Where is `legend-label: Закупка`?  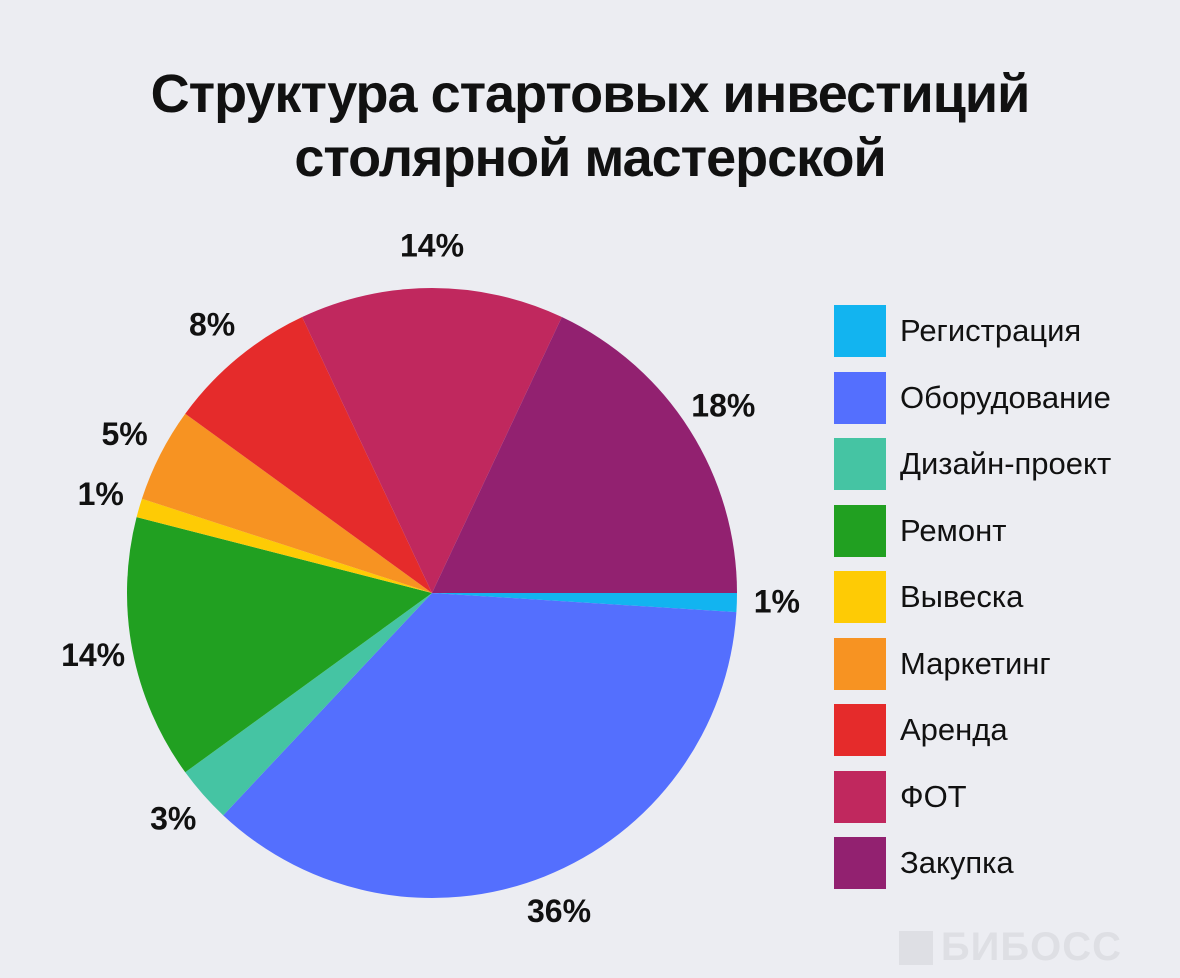
legend-label: Закупка is located at coordinates (957, 862).